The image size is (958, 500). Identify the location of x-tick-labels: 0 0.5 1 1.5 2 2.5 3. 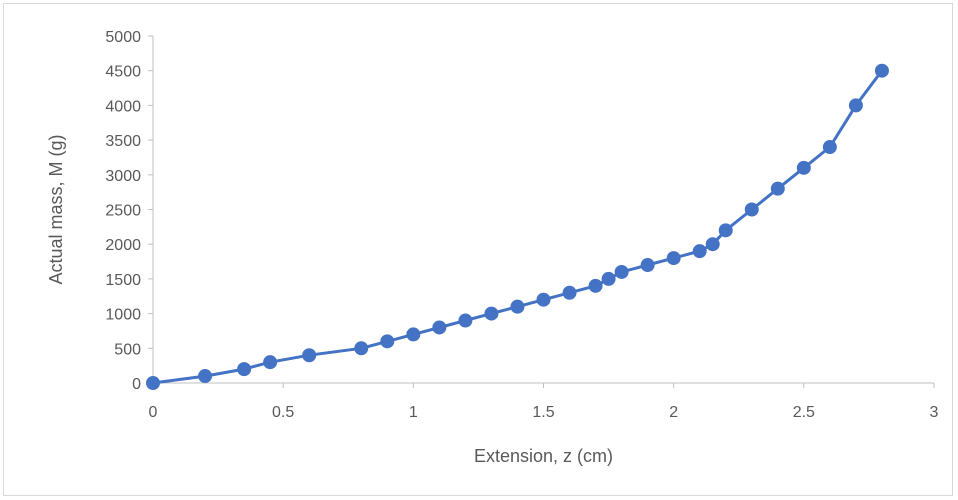
(544, 412).